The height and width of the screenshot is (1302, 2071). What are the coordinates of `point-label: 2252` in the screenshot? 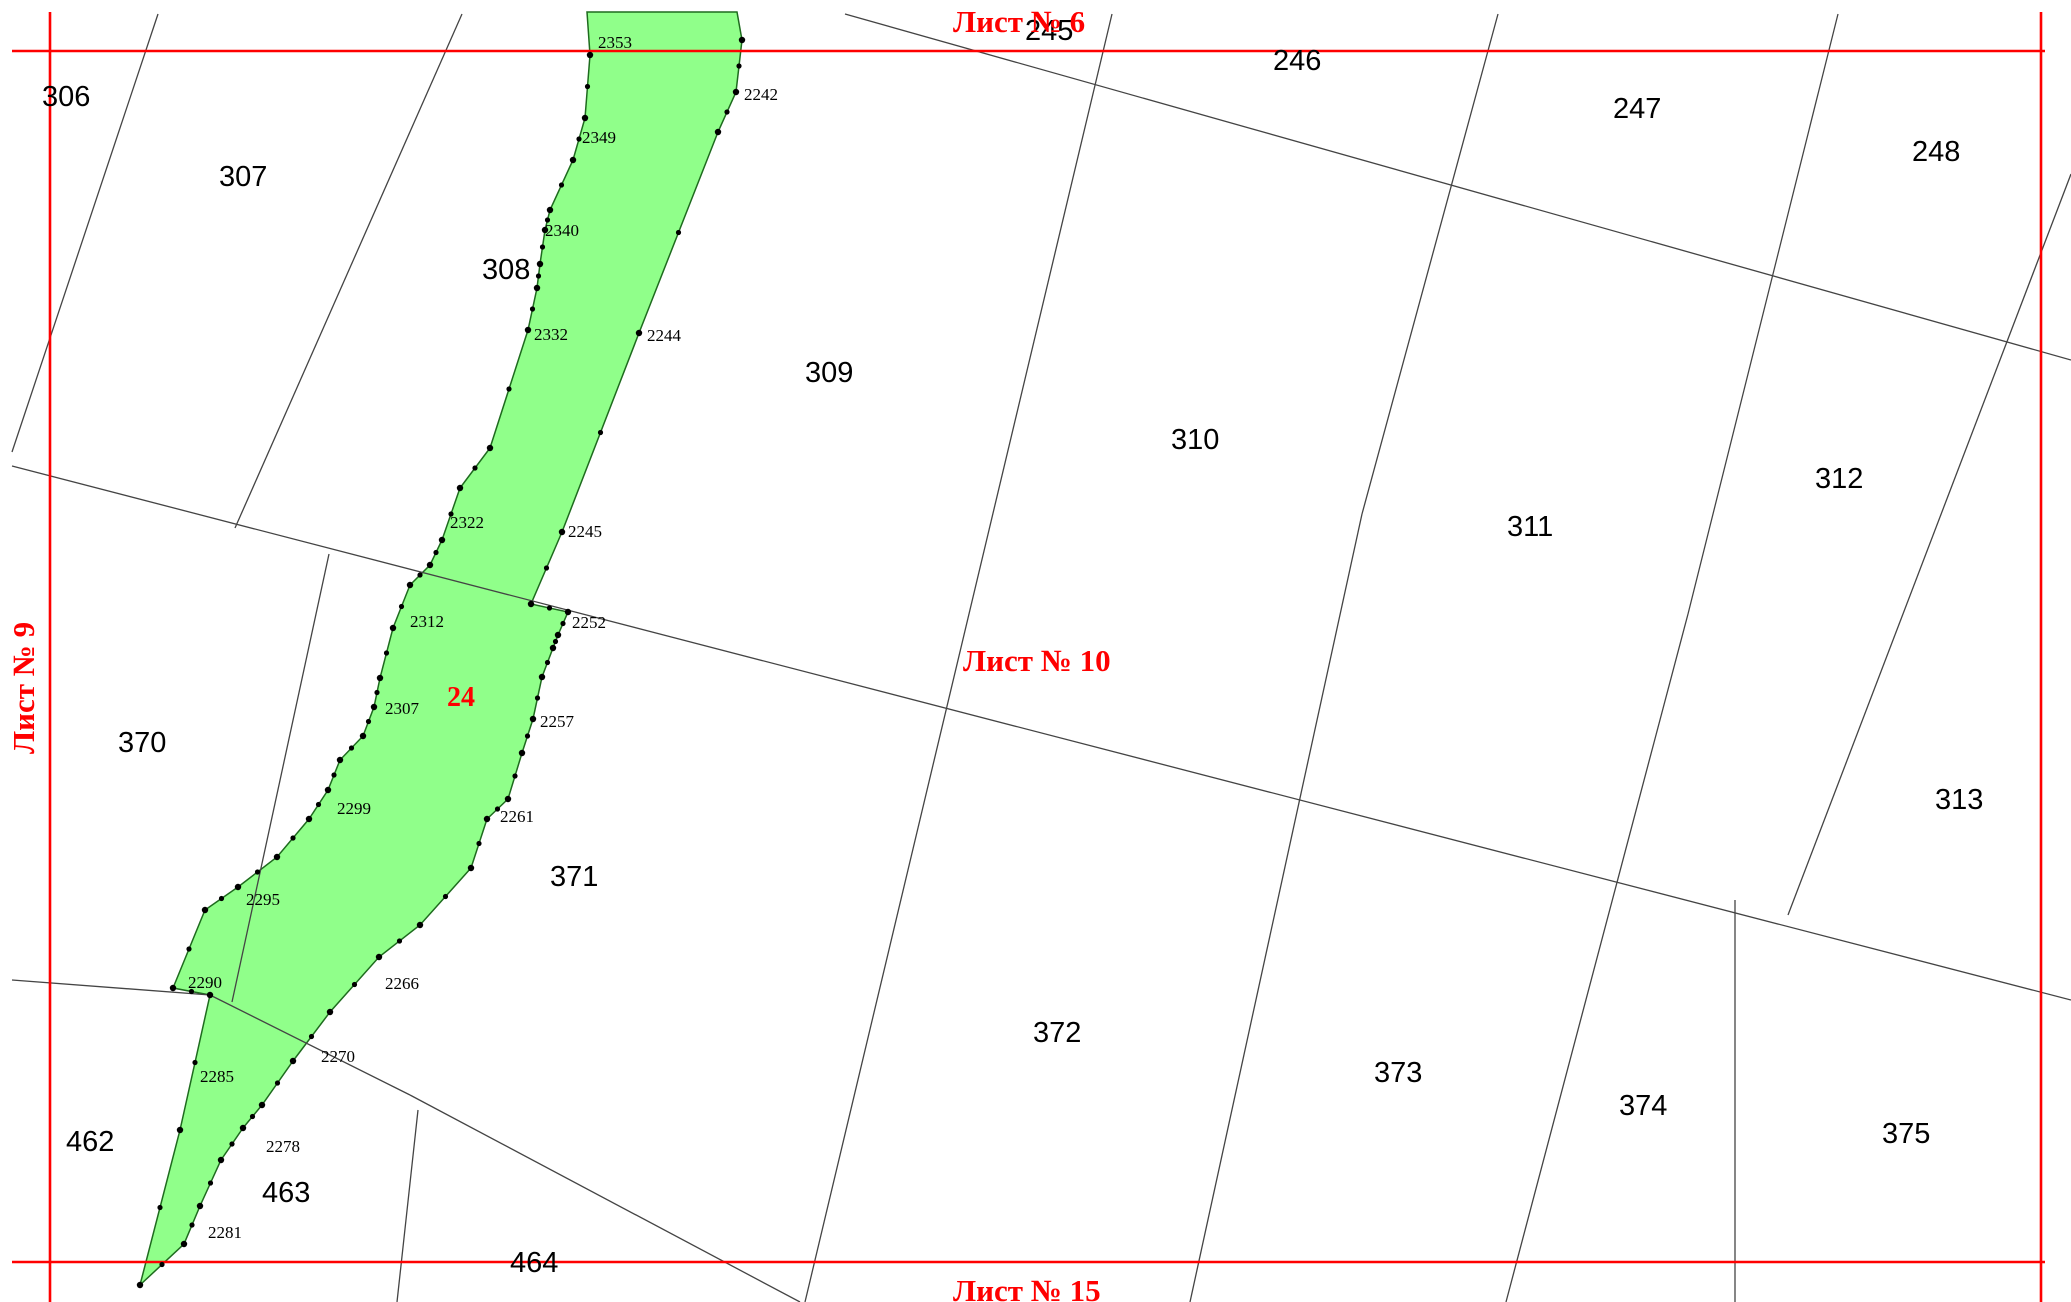 It's located at (589, 622).